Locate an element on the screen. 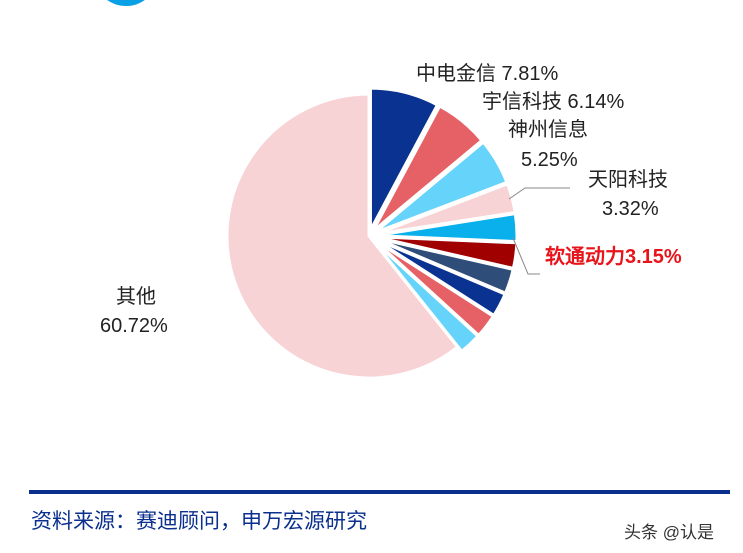 This screenshot has width=743, height=553. label-yuxinkeji: 宇信科技 6.14% is located at coordinates (553, 102).